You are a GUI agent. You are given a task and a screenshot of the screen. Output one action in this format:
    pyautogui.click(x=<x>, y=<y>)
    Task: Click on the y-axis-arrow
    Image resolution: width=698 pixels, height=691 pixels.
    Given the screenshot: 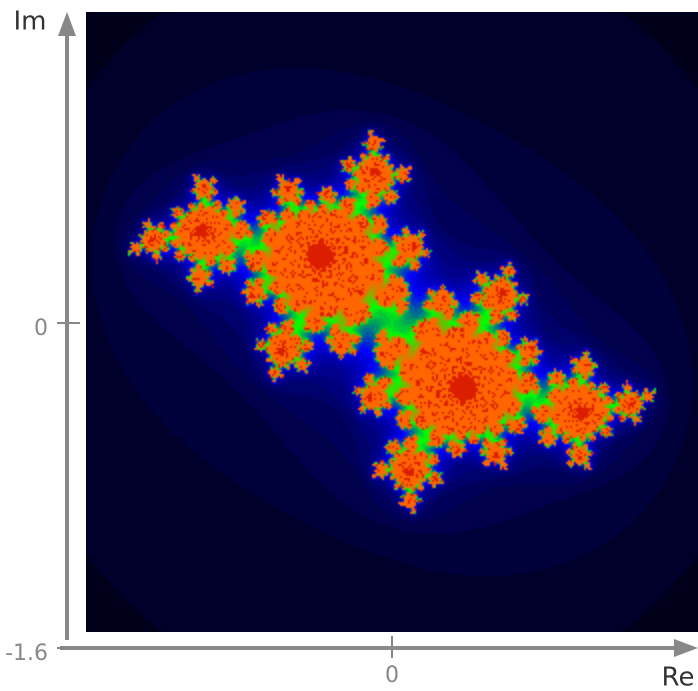 What is the action you would take?
    pyautogui.click(x=67, y=24)
    